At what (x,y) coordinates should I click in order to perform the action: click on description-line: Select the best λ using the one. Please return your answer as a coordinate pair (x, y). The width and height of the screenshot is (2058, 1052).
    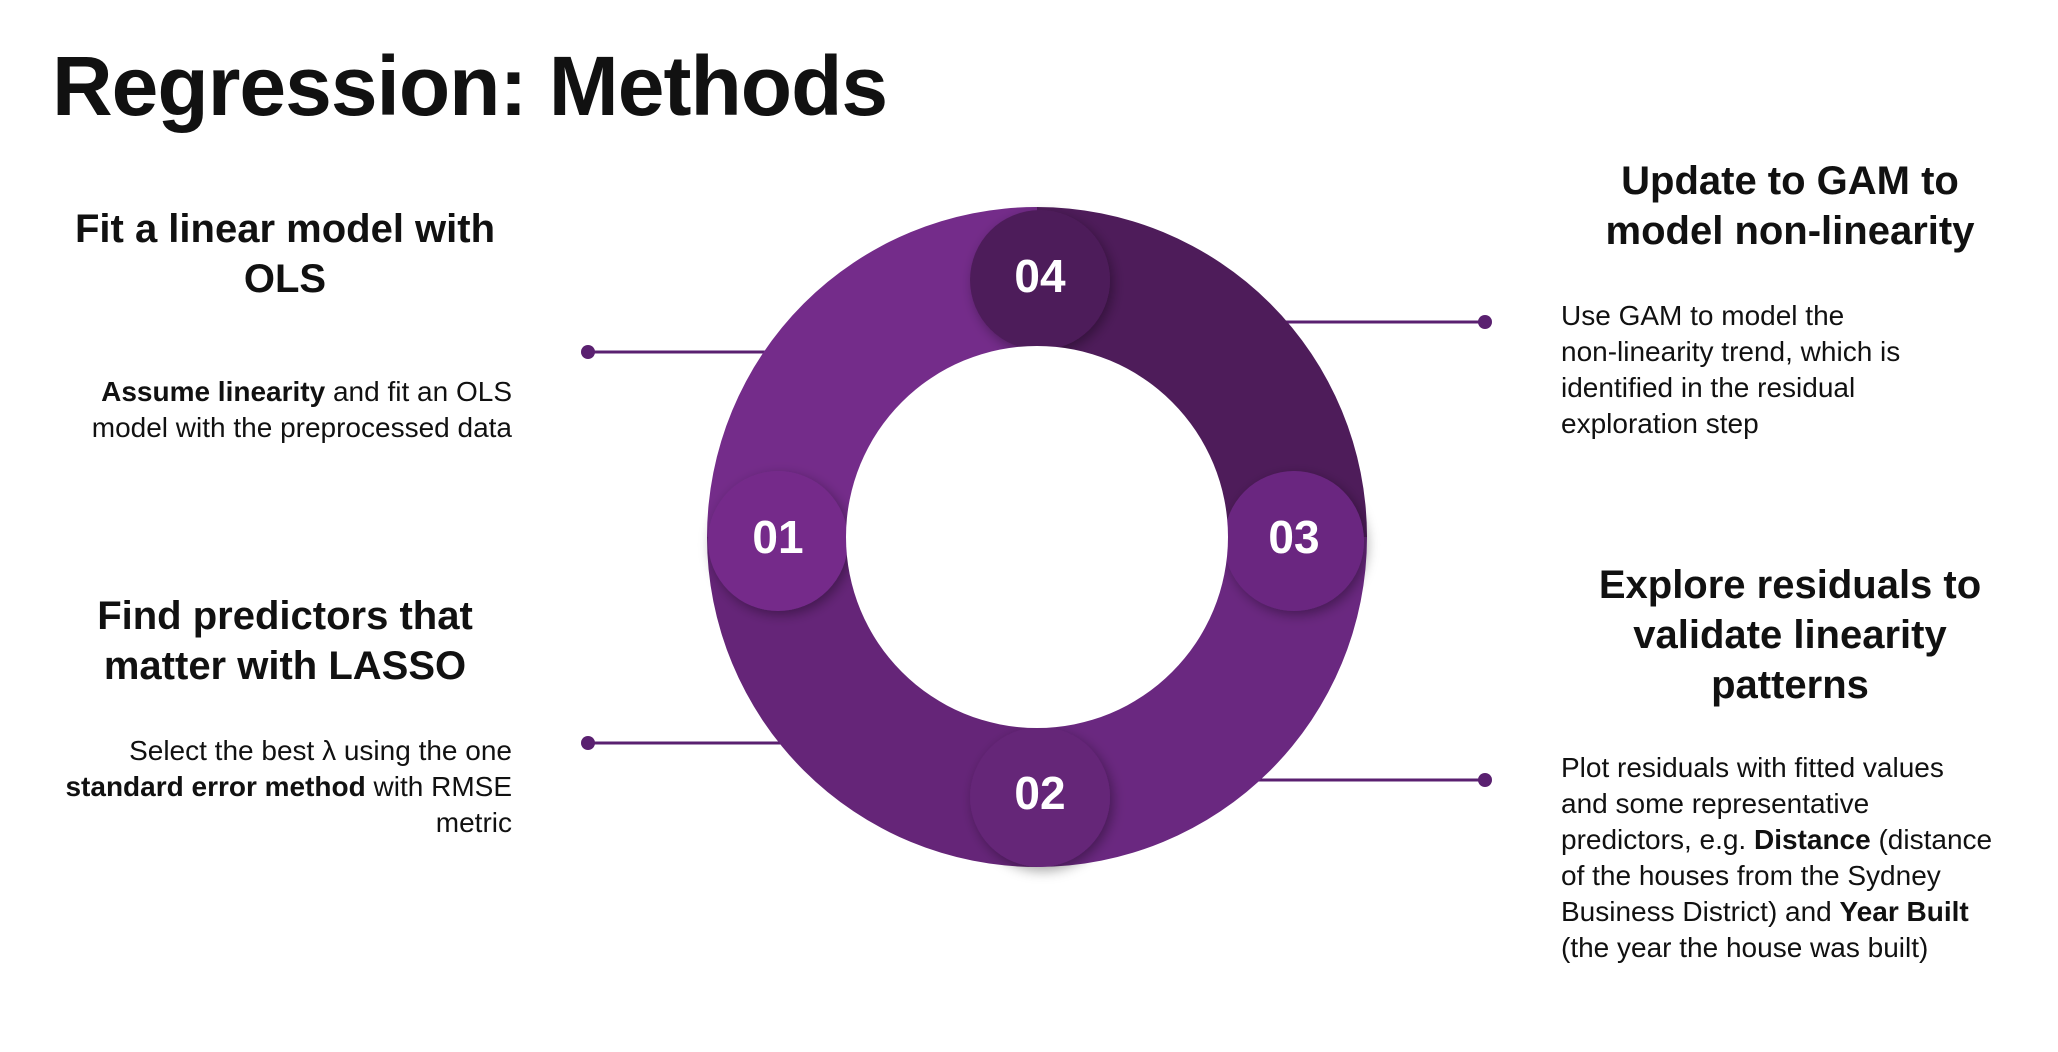
    Looking at the image, I should click on (266, 751).